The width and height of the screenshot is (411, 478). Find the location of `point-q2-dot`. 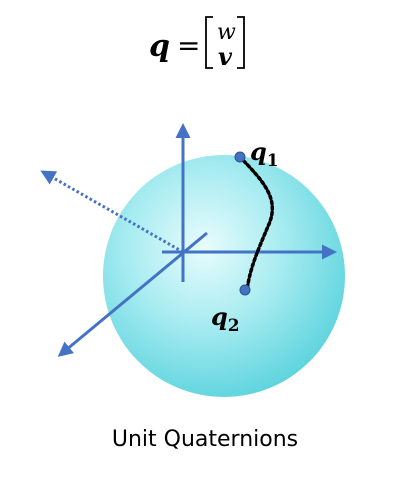

point-q2-dot is located at coordinates (245, 290).